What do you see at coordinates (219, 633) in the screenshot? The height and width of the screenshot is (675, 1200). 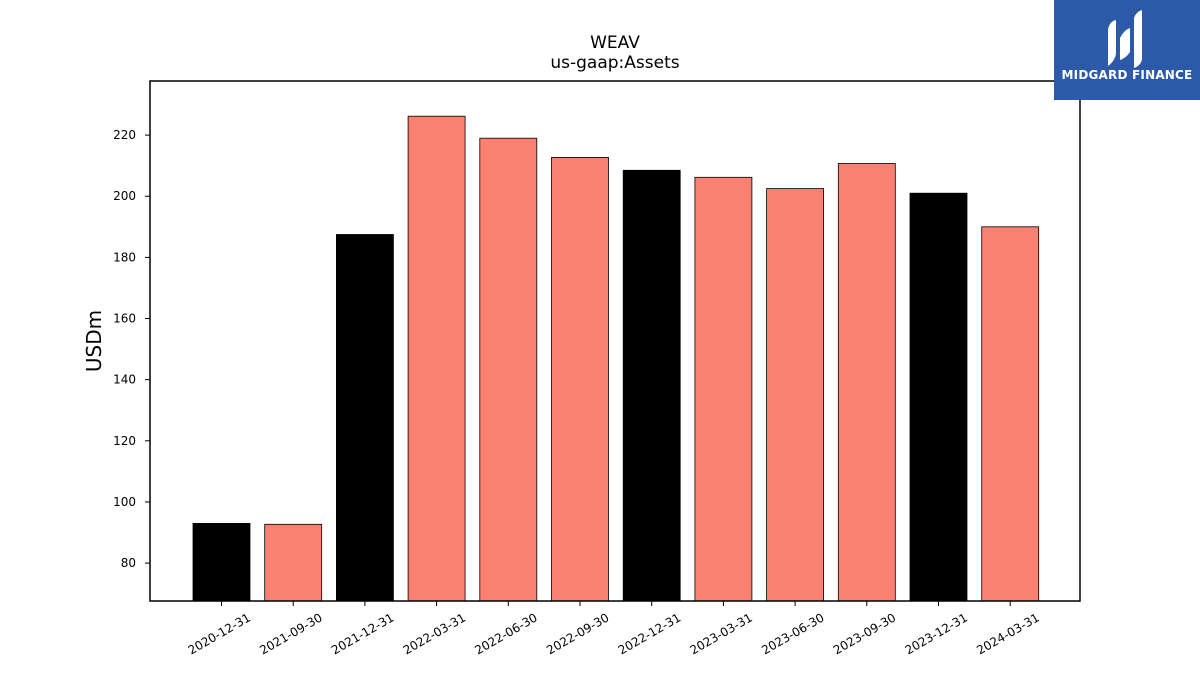 I see `x-tick-label: 2020-12-31` at bounding box center [219, 633].